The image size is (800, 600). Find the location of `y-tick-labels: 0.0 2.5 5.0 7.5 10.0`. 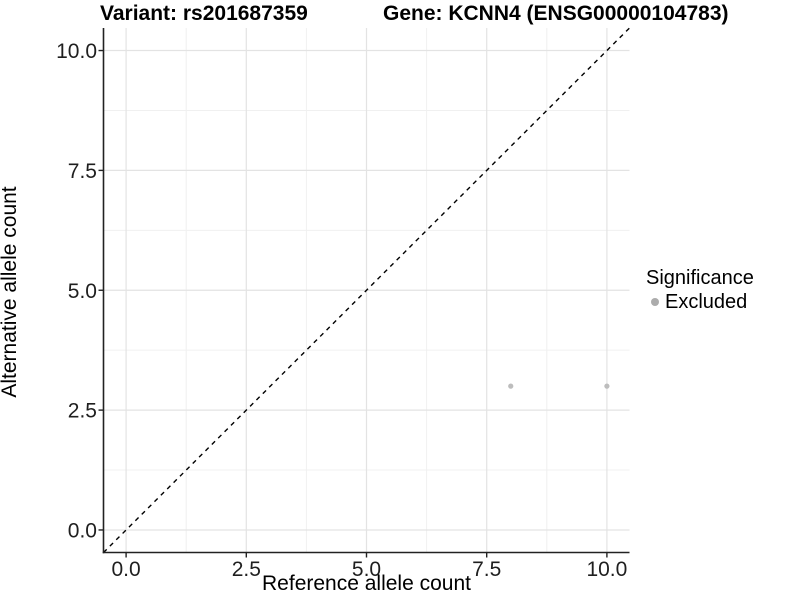

y-tick-labels: 0.0 2.5 5.0 7.5 10.0 is located at coordinates (76, 291).